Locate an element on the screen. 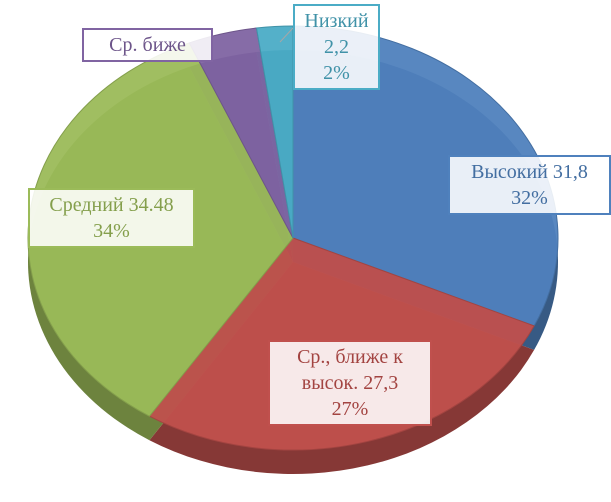  data-label: Низкий 2,2 2% is located at coordinates (336, 47).